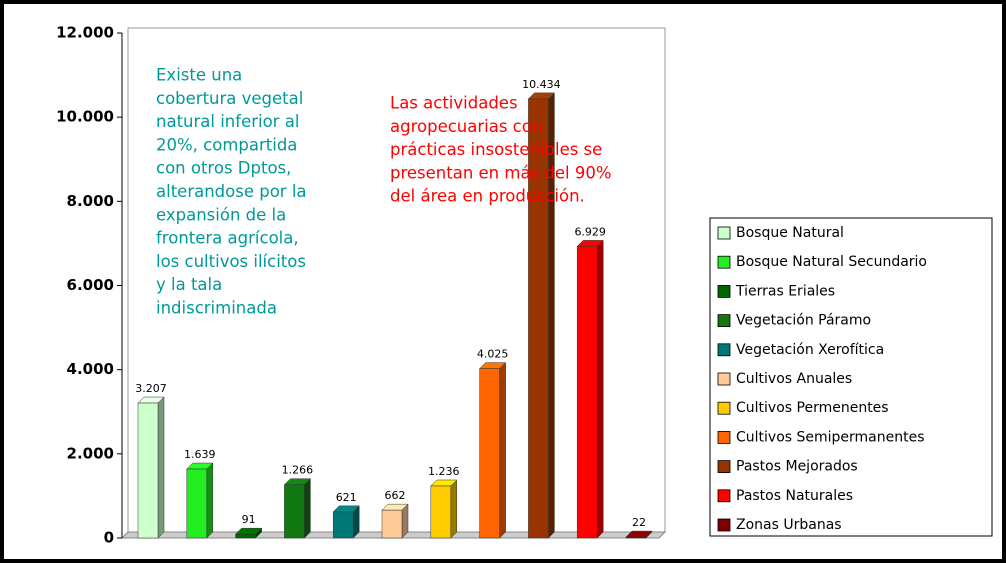  I want to click on annotation: frontera agrícola,, so click(227, 238).